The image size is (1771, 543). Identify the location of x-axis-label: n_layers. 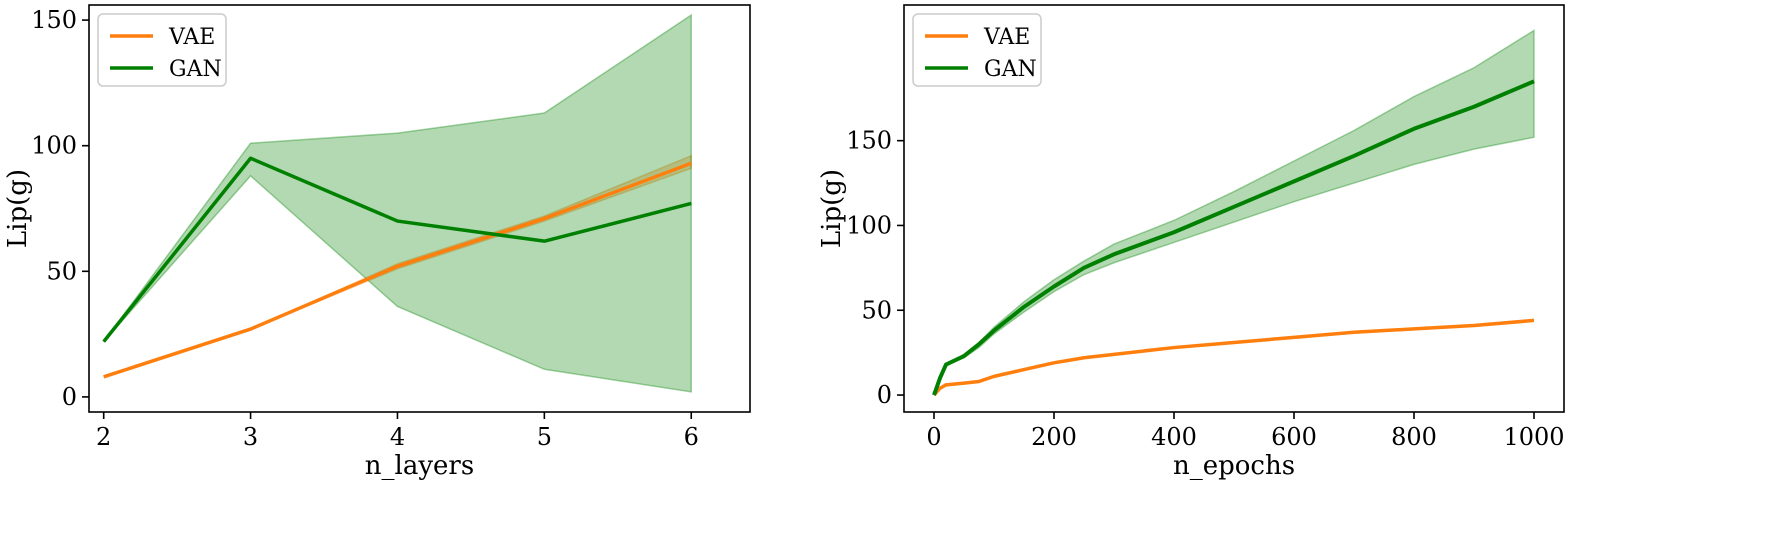
(419, 466).